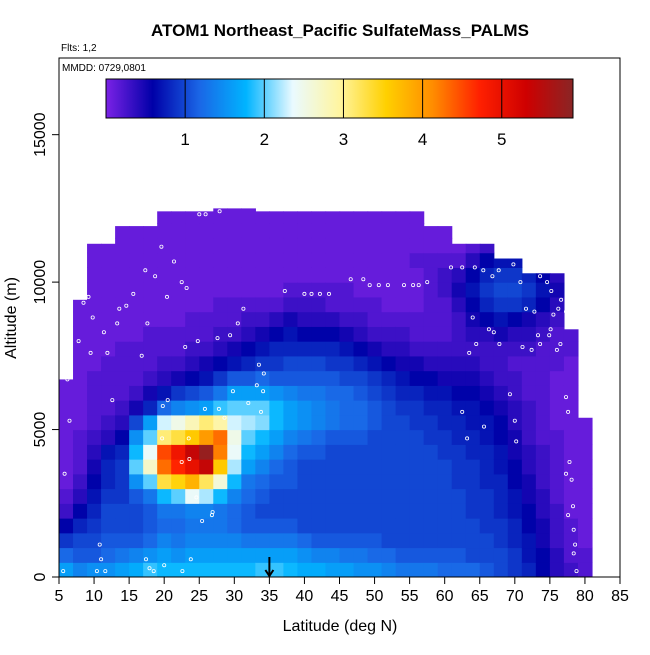 The height and width of the screenshot is (655, 650). I want to click on colorbar: 1 2 3 4 5, so click(339, 113).